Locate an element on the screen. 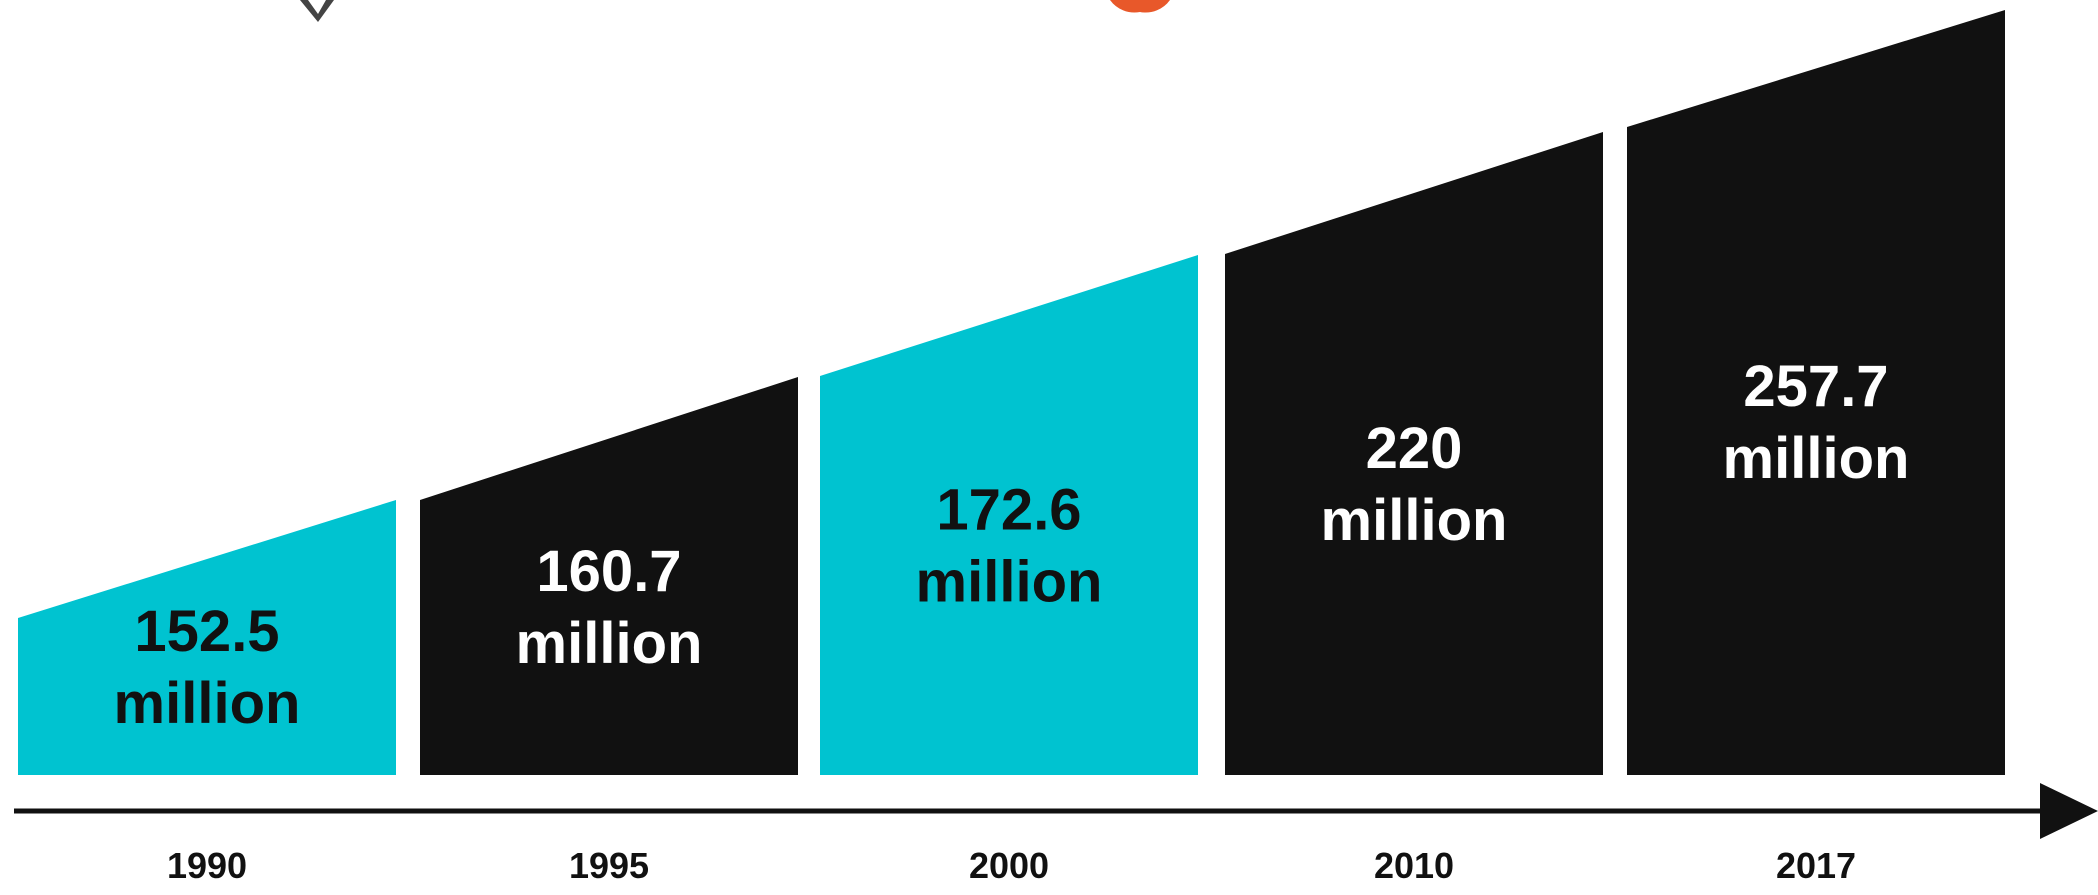 The image size is (2098, 895). x-axis-arrowhead is located at coordinates (2069, 811).